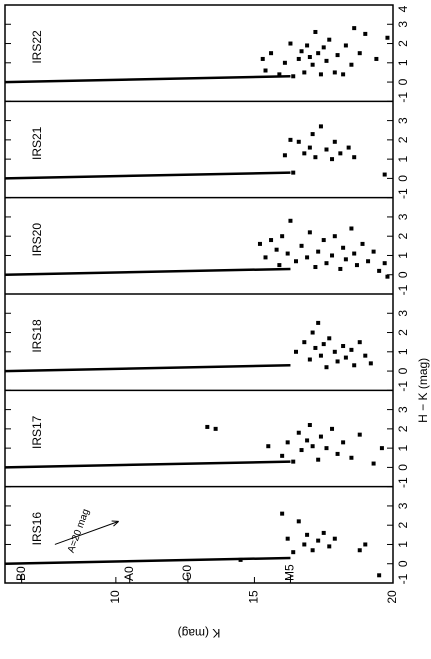 The width and height of the screenshot is (431, 659). Describe the element at coordinates (403, 409) in the screenshot. I see `y-tick-label: 3` at that location.